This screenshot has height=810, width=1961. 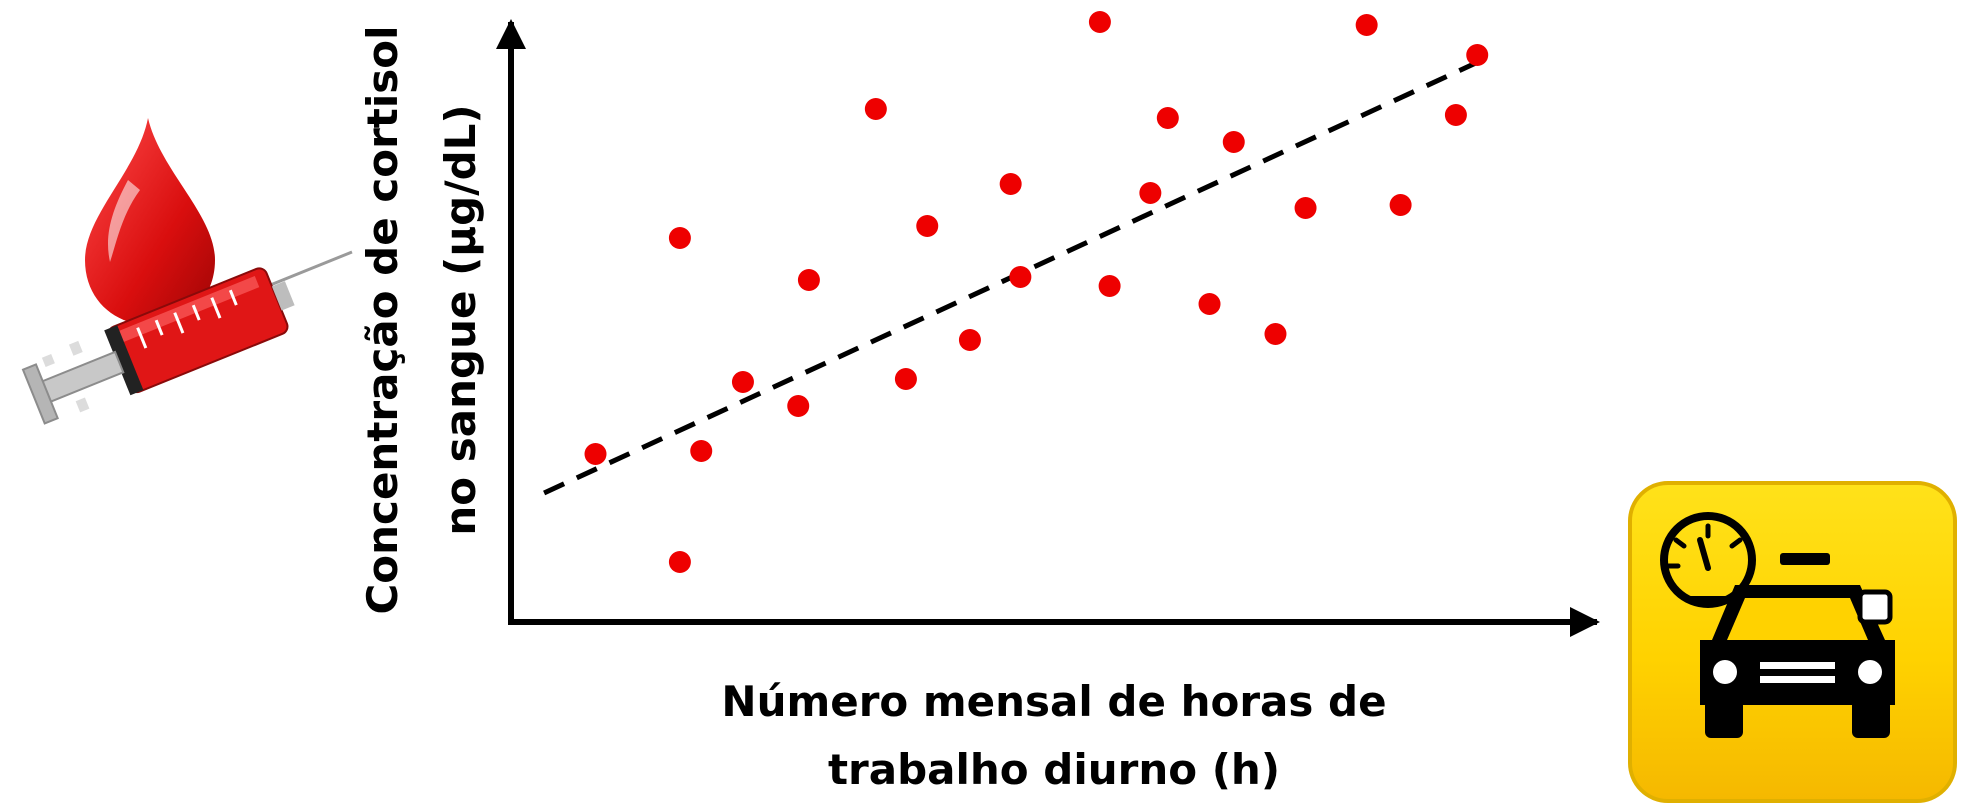 I want to click on x-axis-label-line2: trabalho diurno (h), so click(x=1054, y=769).